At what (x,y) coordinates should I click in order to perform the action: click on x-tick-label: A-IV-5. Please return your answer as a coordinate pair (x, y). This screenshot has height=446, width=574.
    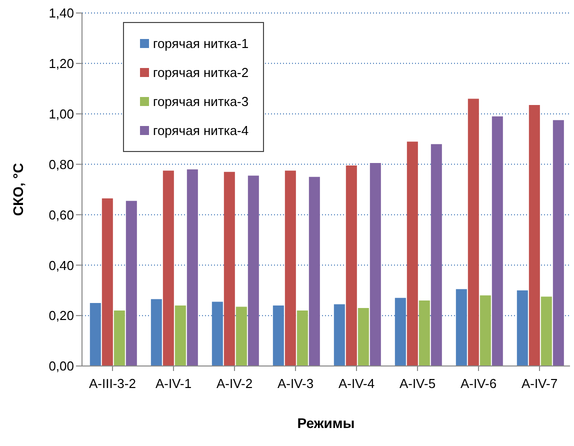
    Looking at the image, I should click on (417, 384).